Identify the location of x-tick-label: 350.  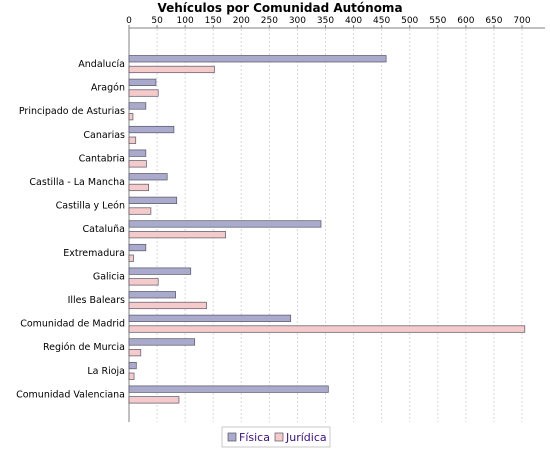
(325, 21).